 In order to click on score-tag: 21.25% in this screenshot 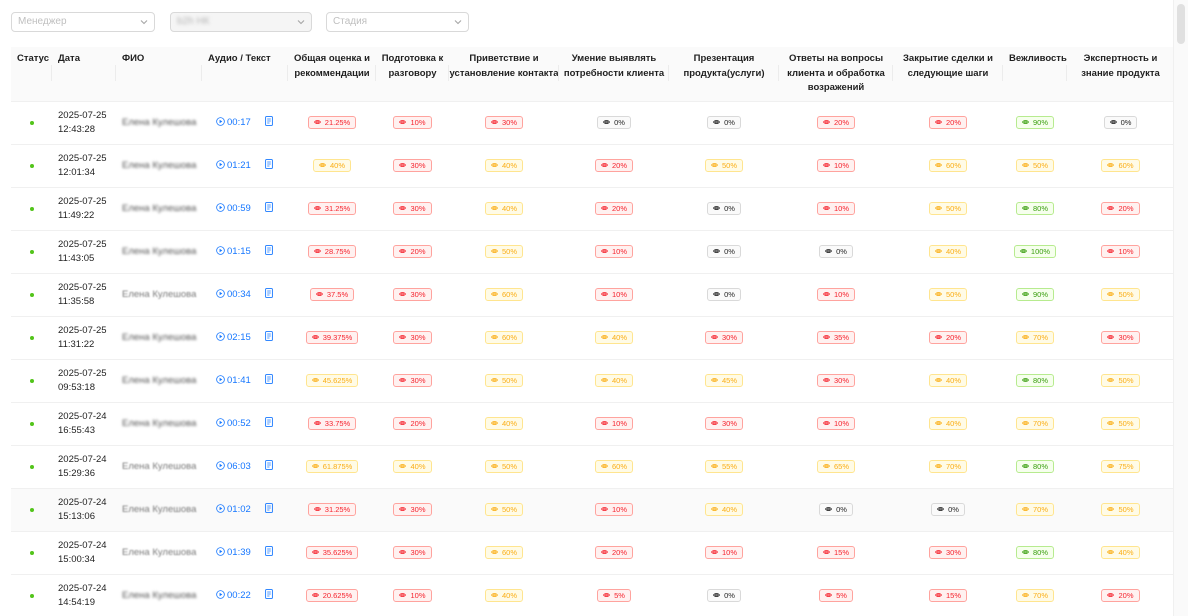, I will do `click(332, 122)`.